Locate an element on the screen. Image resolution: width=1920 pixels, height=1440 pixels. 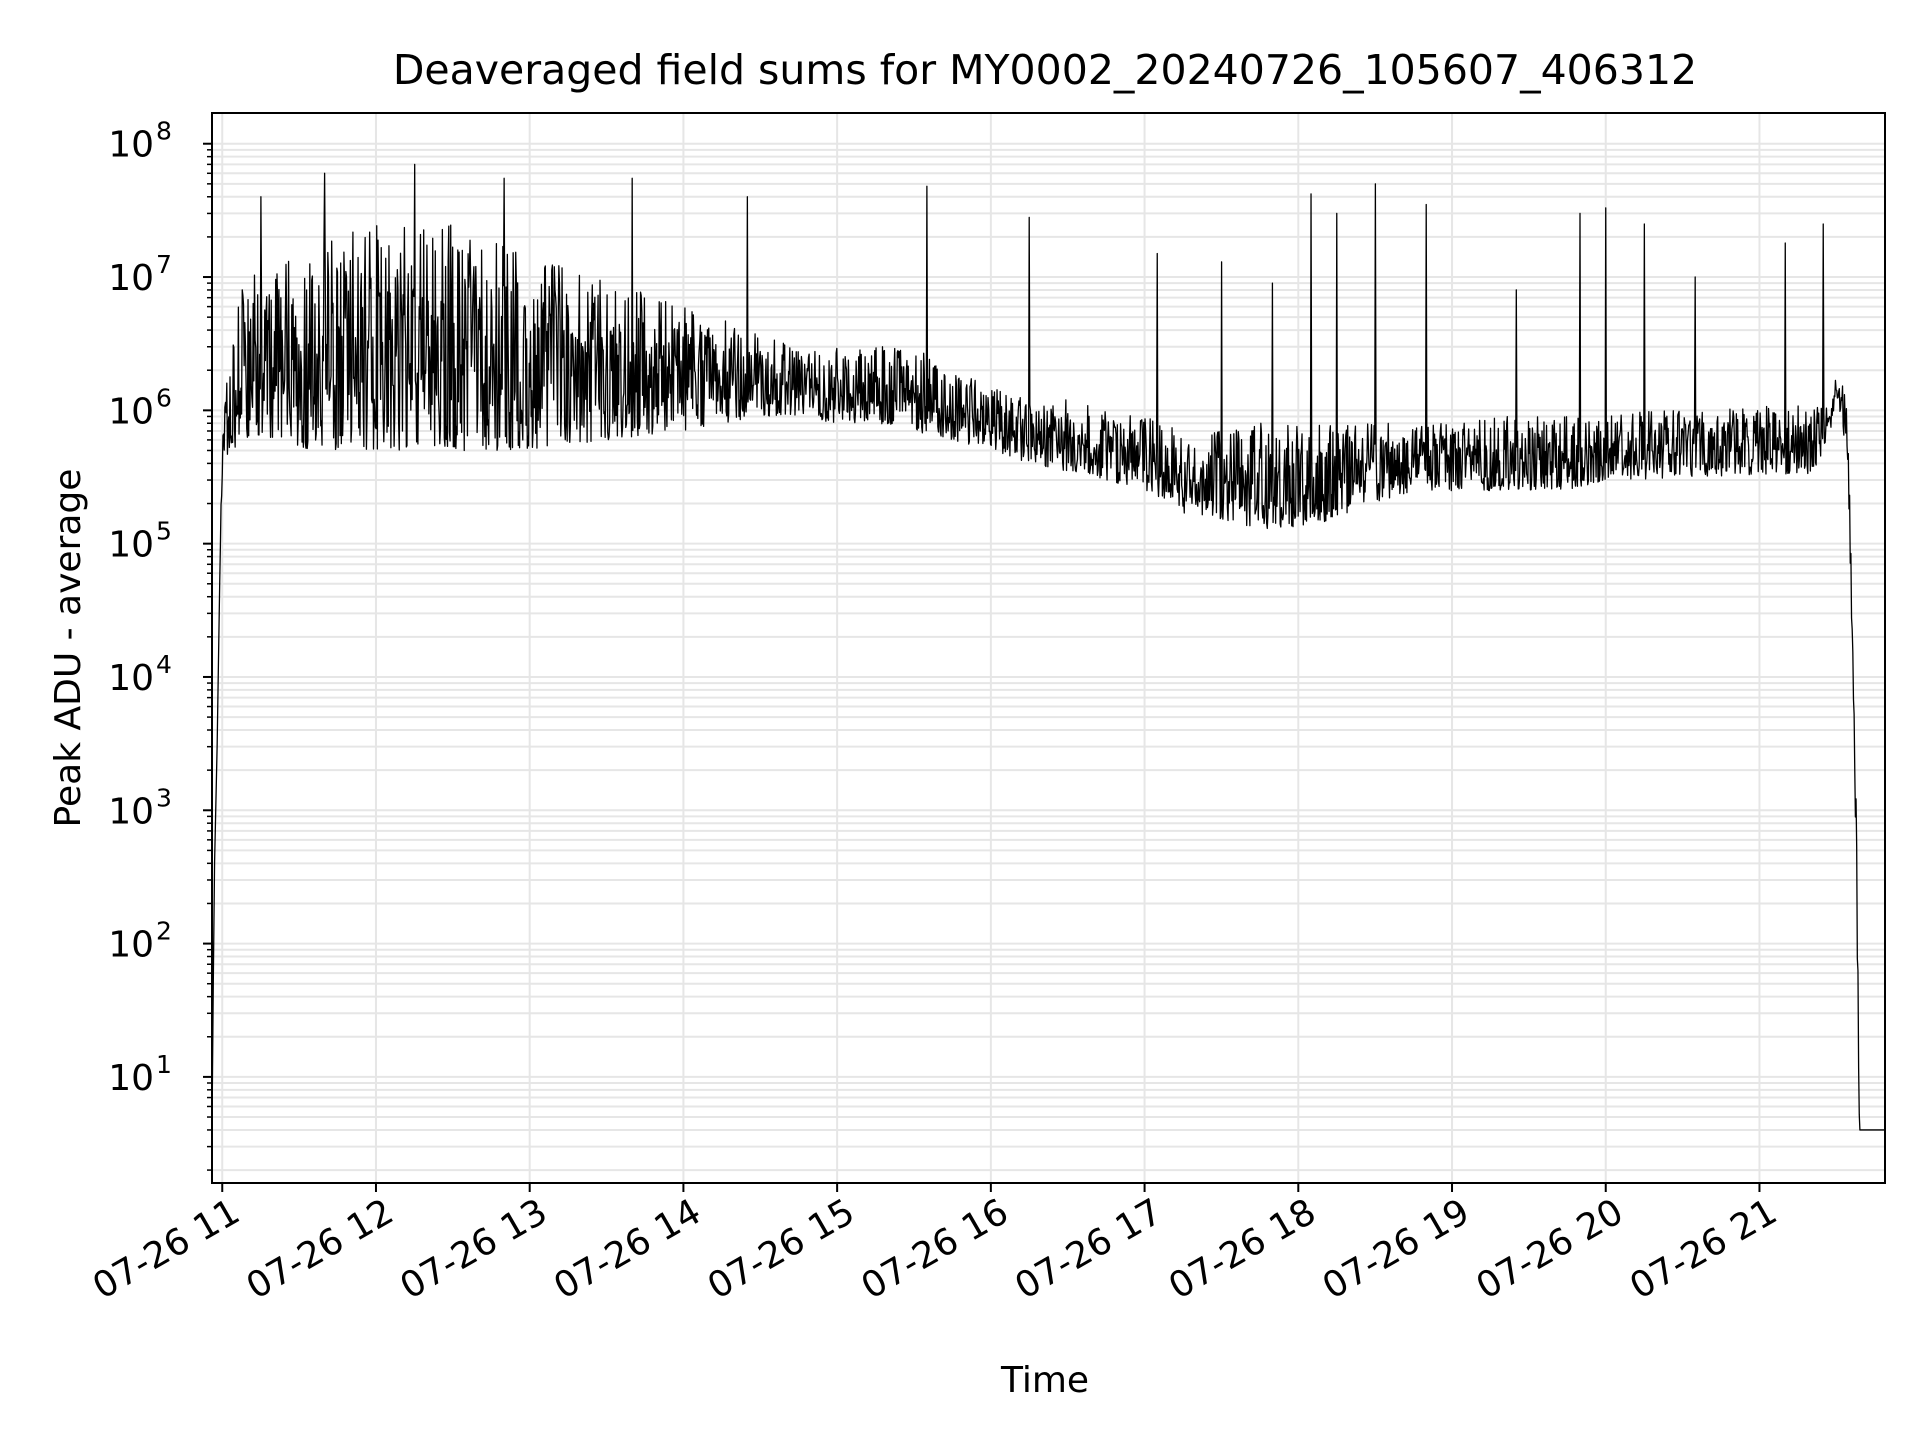
y-tick-label-exponent: 4 is located at coordinates (164, 664).